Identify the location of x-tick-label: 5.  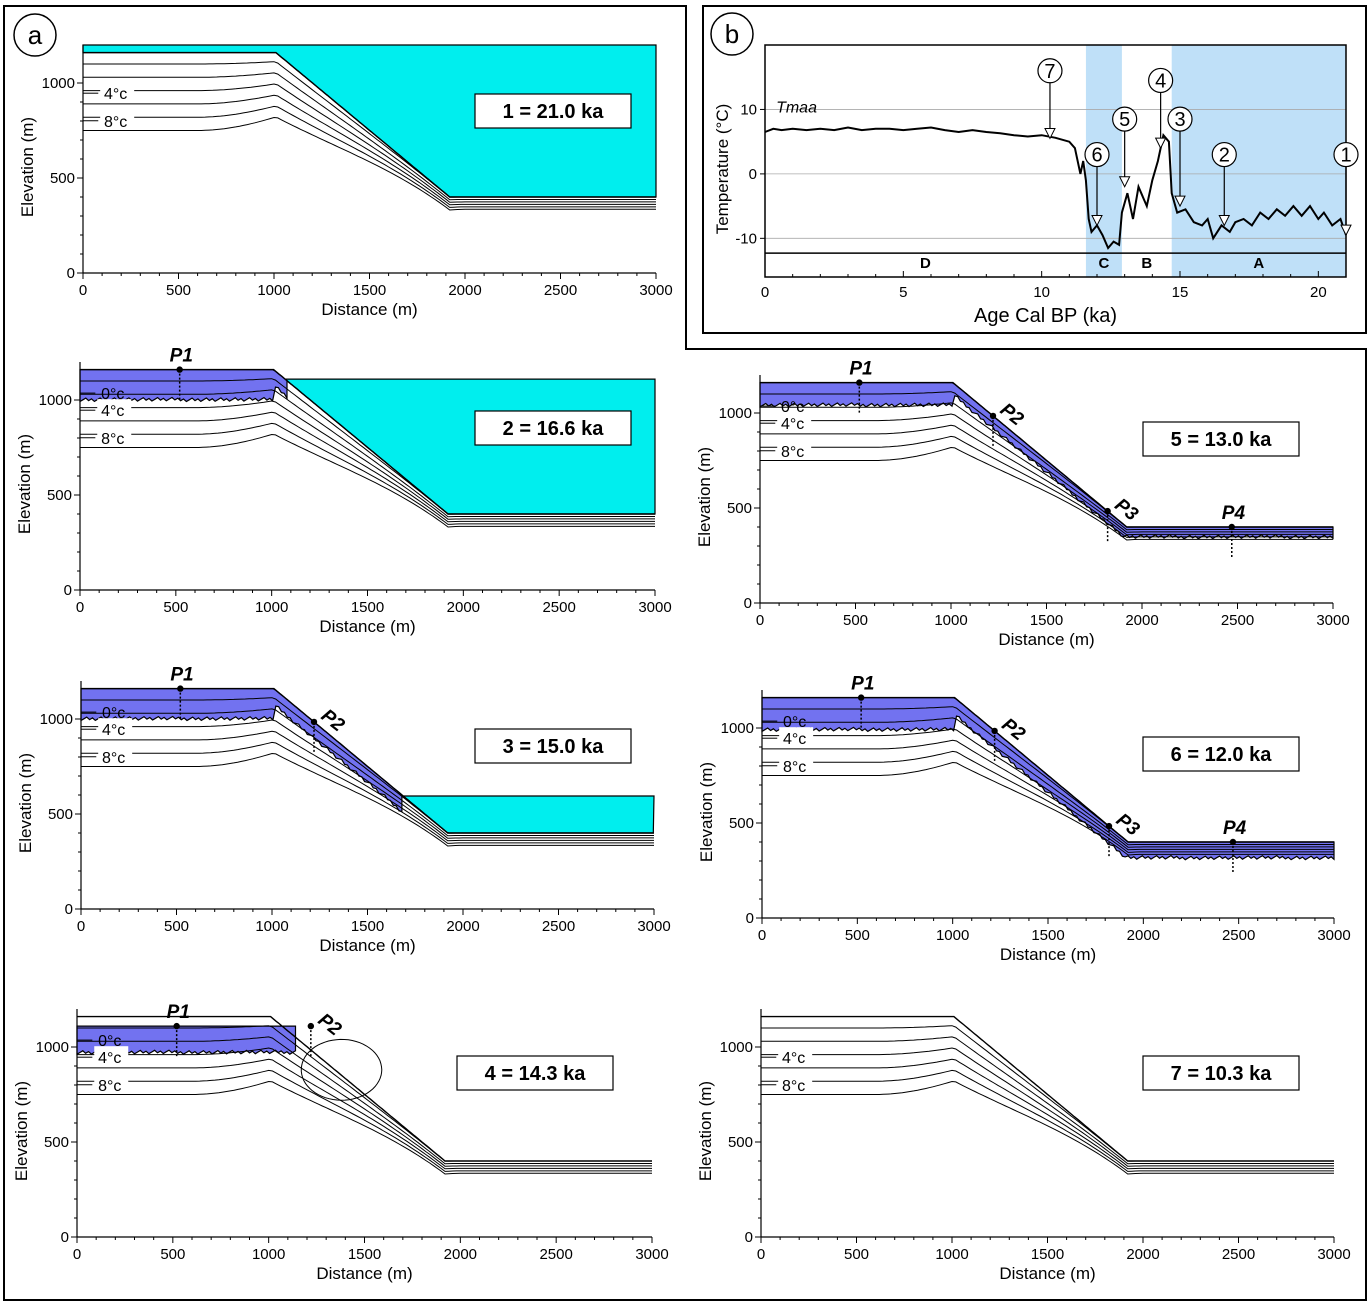
(903, 292).